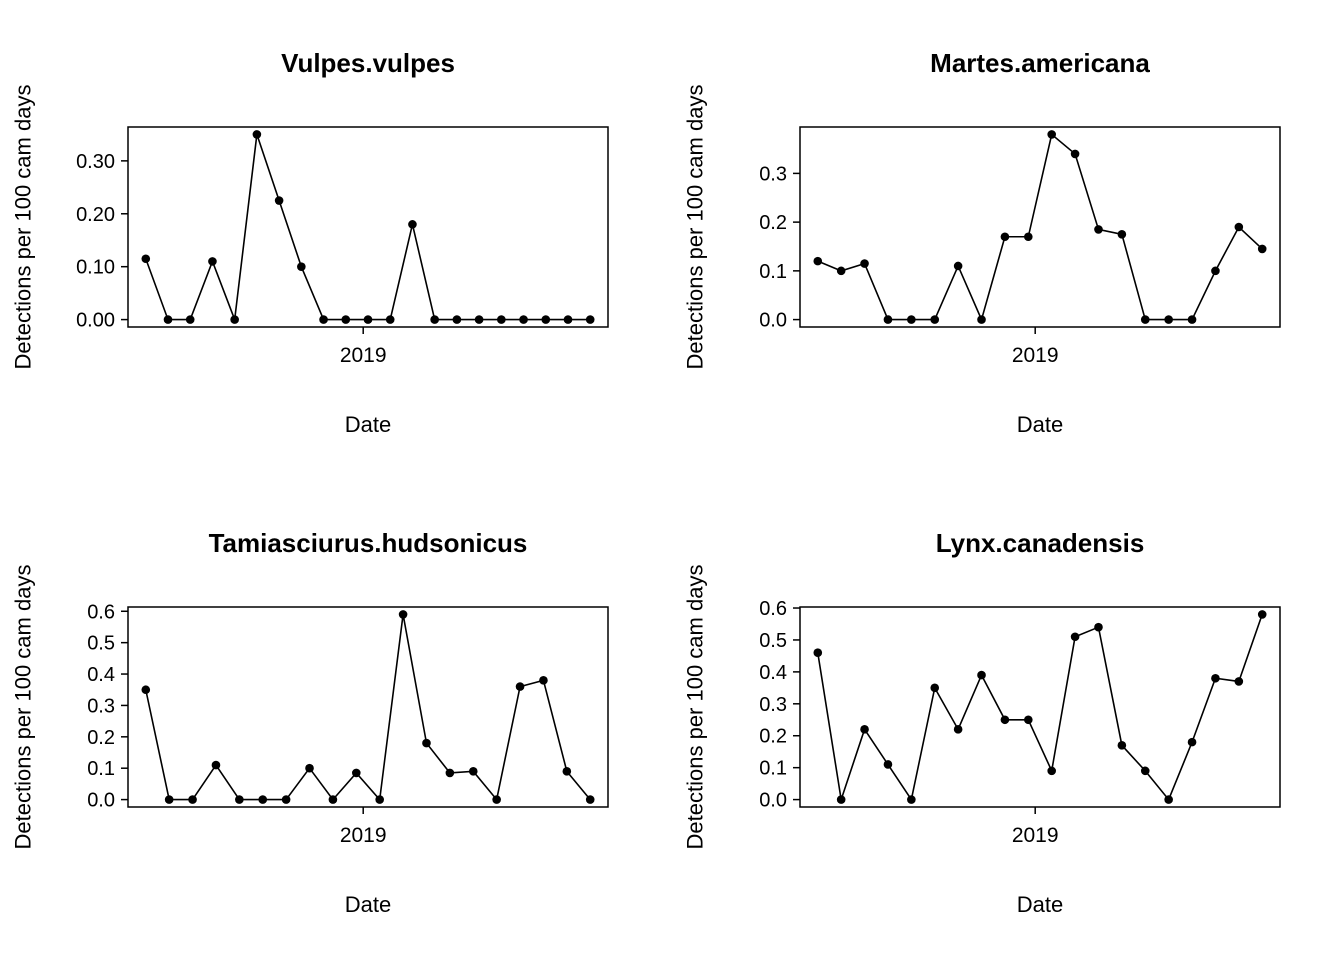 This screenshot has width=1344, height=960. What do you see at coordinates (95, 268) in the screenshot?
I see `y-tick-label: 0.10` at bounding box center [95, 268].